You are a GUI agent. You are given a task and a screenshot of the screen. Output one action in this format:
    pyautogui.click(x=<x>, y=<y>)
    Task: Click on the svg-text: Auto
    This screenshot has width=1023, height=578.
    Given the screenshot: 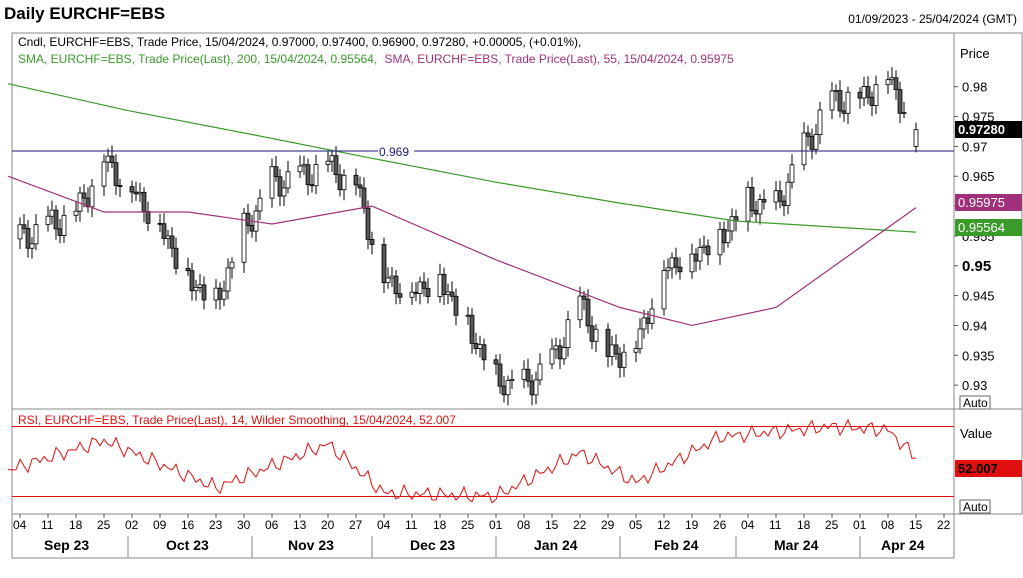 What is the action you would take?
    pyautogui.click(x=975, y=507)
    